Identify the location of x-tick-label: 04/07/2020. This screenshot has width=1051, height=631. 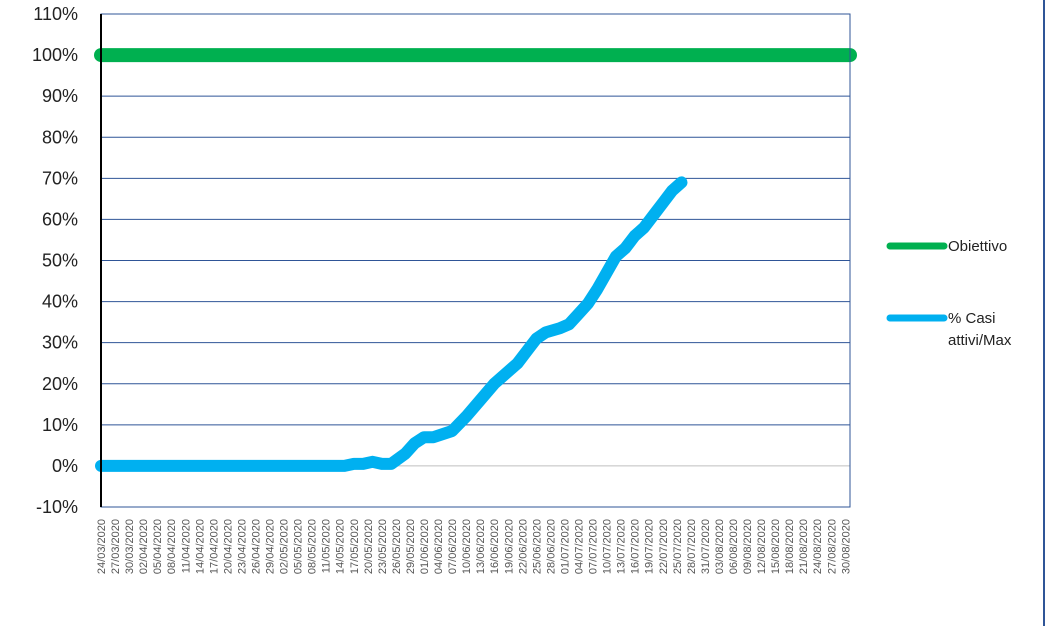
(579, 546).